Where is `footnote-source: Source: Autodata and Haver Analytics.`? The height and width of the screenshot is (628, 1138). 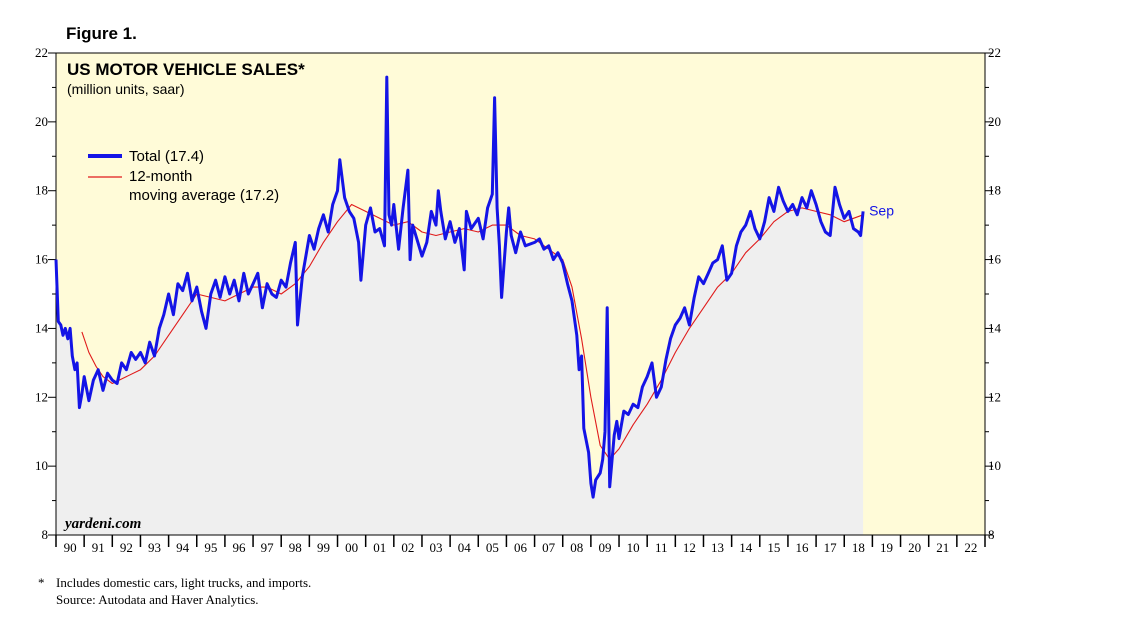 footnote-source: Source: Autodata and Haver Analytics. is located at coordinates (157, 599).